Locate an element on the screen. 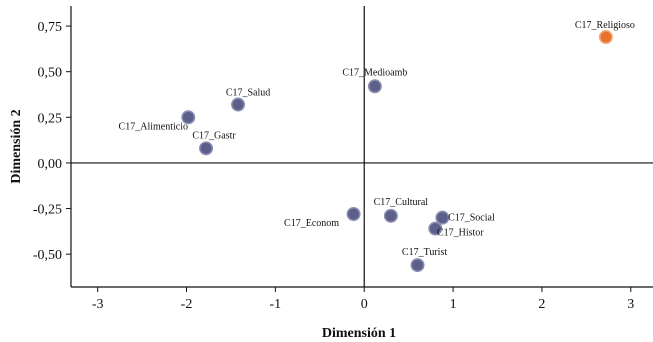 The image size is (653, 342). point-label-c17-econom: C17_Econom is located at coordinates (311, 223).